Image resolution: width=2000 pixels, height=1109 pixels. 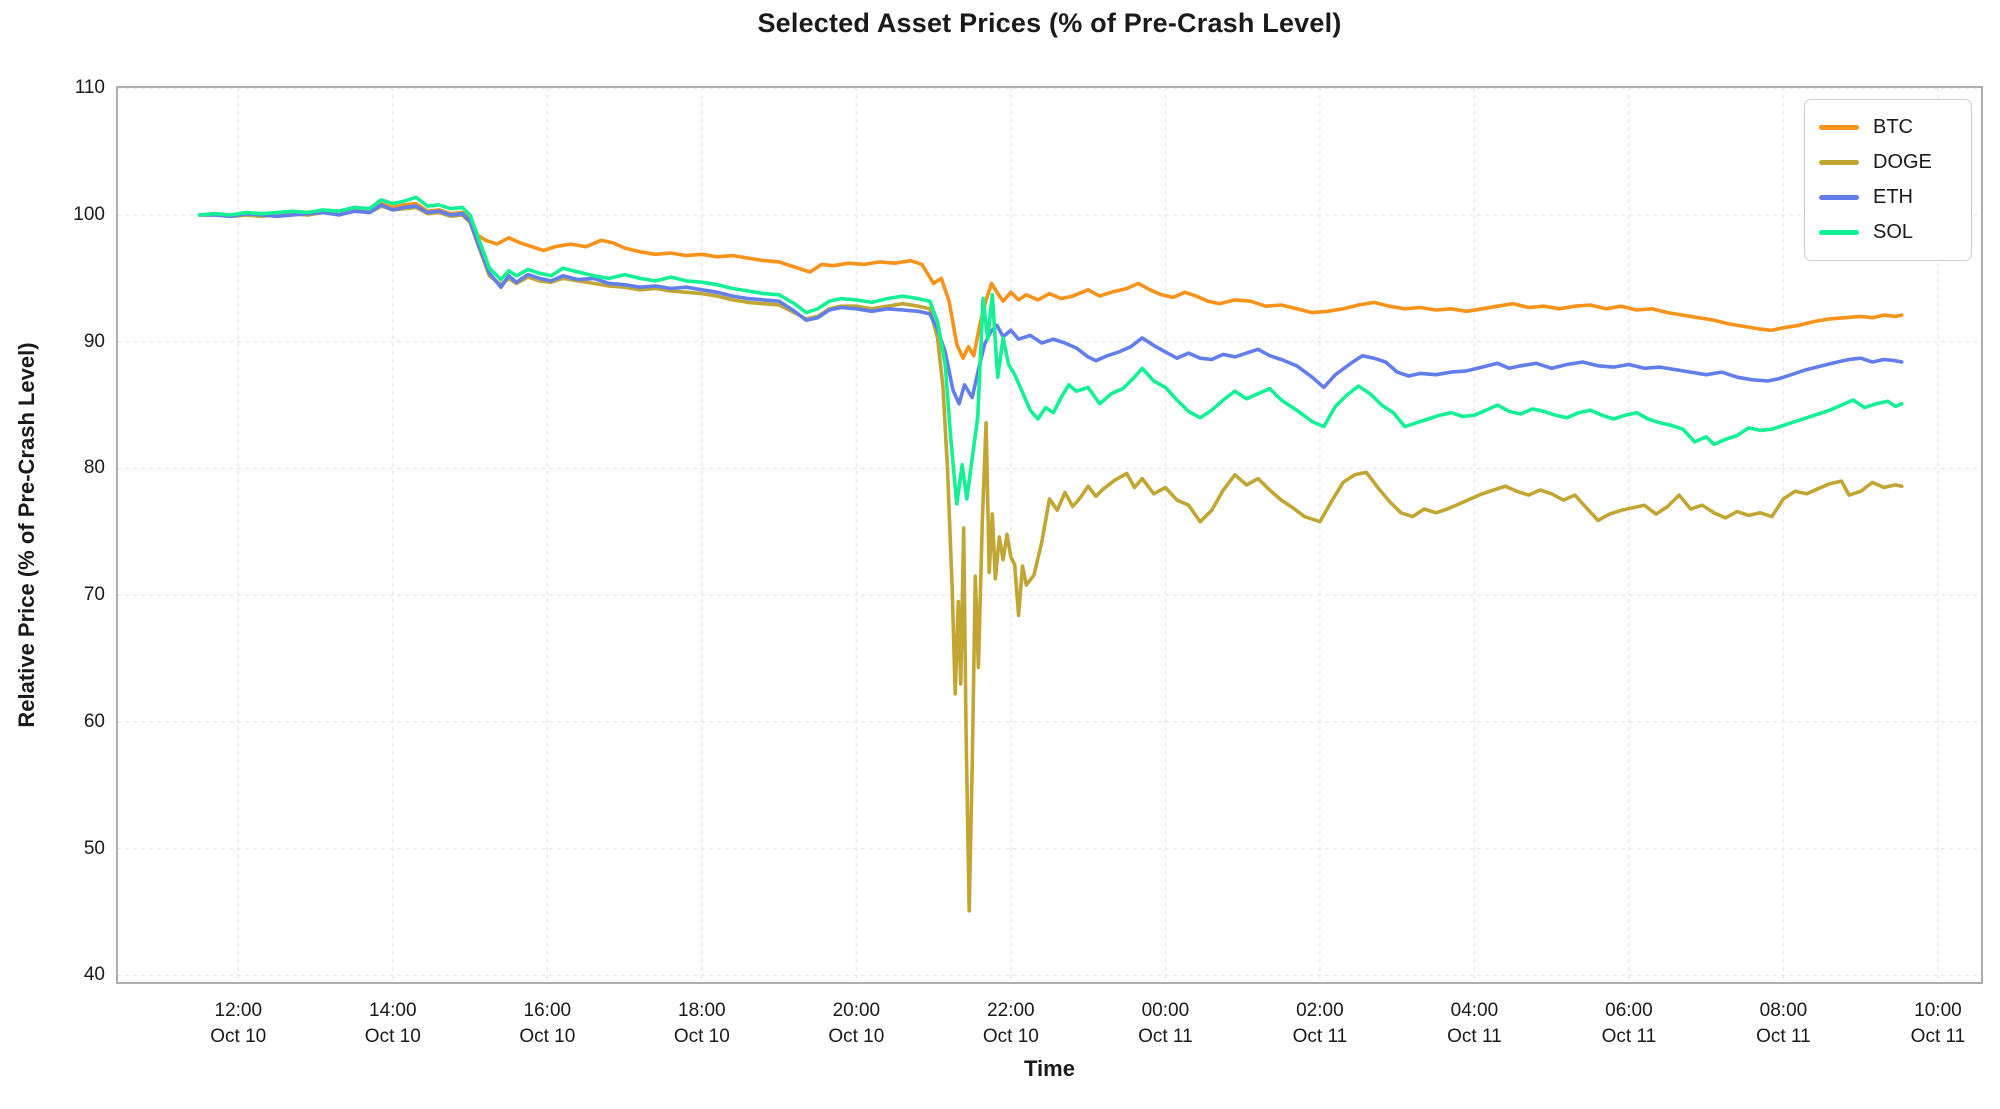 What do you see at coordinates (1839, 232) in the screenshot?
I see `legend-swatch-sol` at bounding box center [1839, 232].